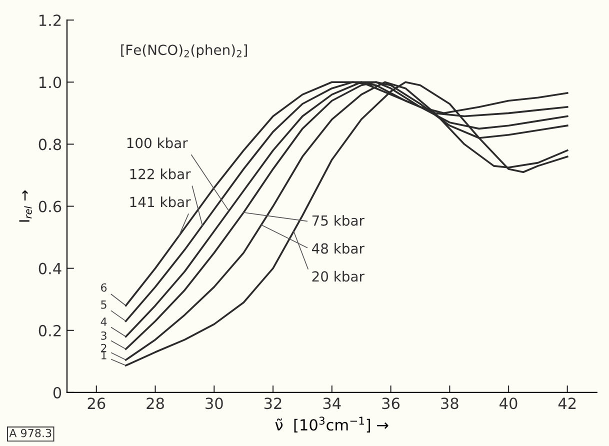 The image size is (609, 446). What do you see at coordinates (50, 268) in the screenshot?
I see `y-tick-label: 0.4` at bounding box center [50, 268].